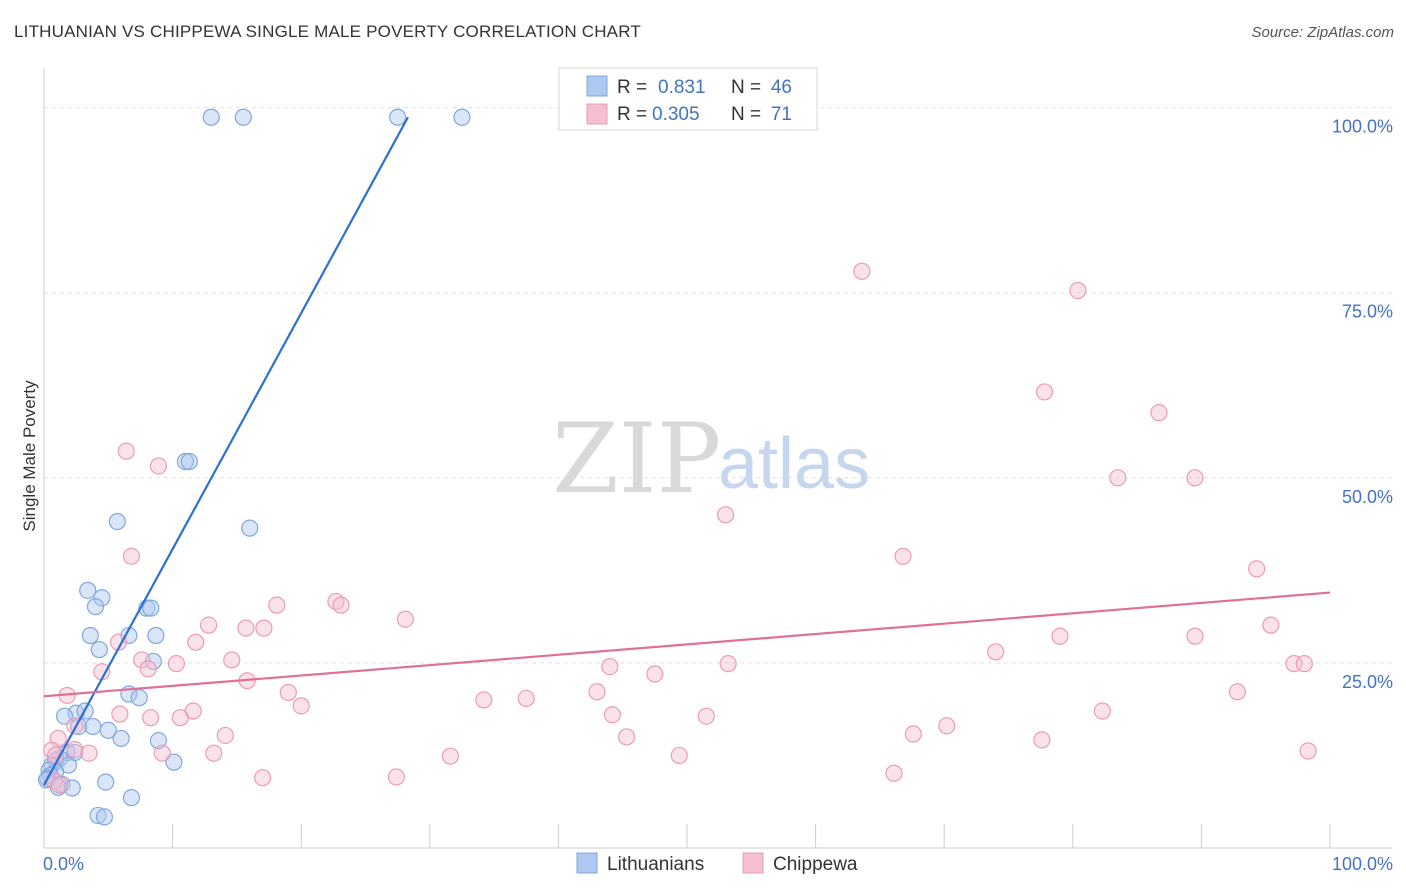 The image size is (1406, 892). Describe the element at coordinates (1322, 32) in the screenshot. I see `chart-source: Source: ZipAtlas.com` at that location.